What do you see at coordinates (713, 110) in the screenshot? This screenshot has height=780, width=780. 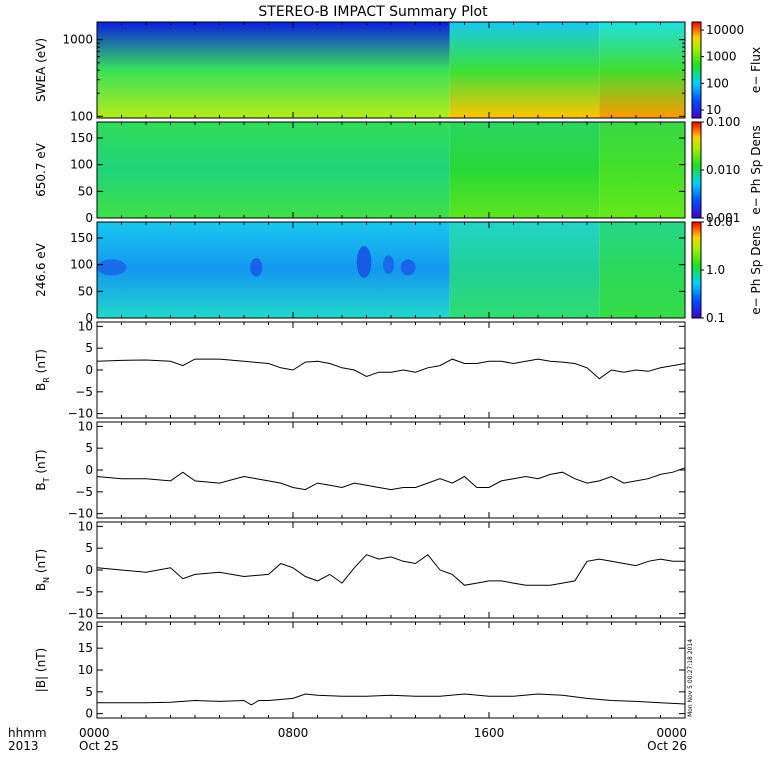 I see `colorbar-tick-label: 10` at bounding box center [713, 110].